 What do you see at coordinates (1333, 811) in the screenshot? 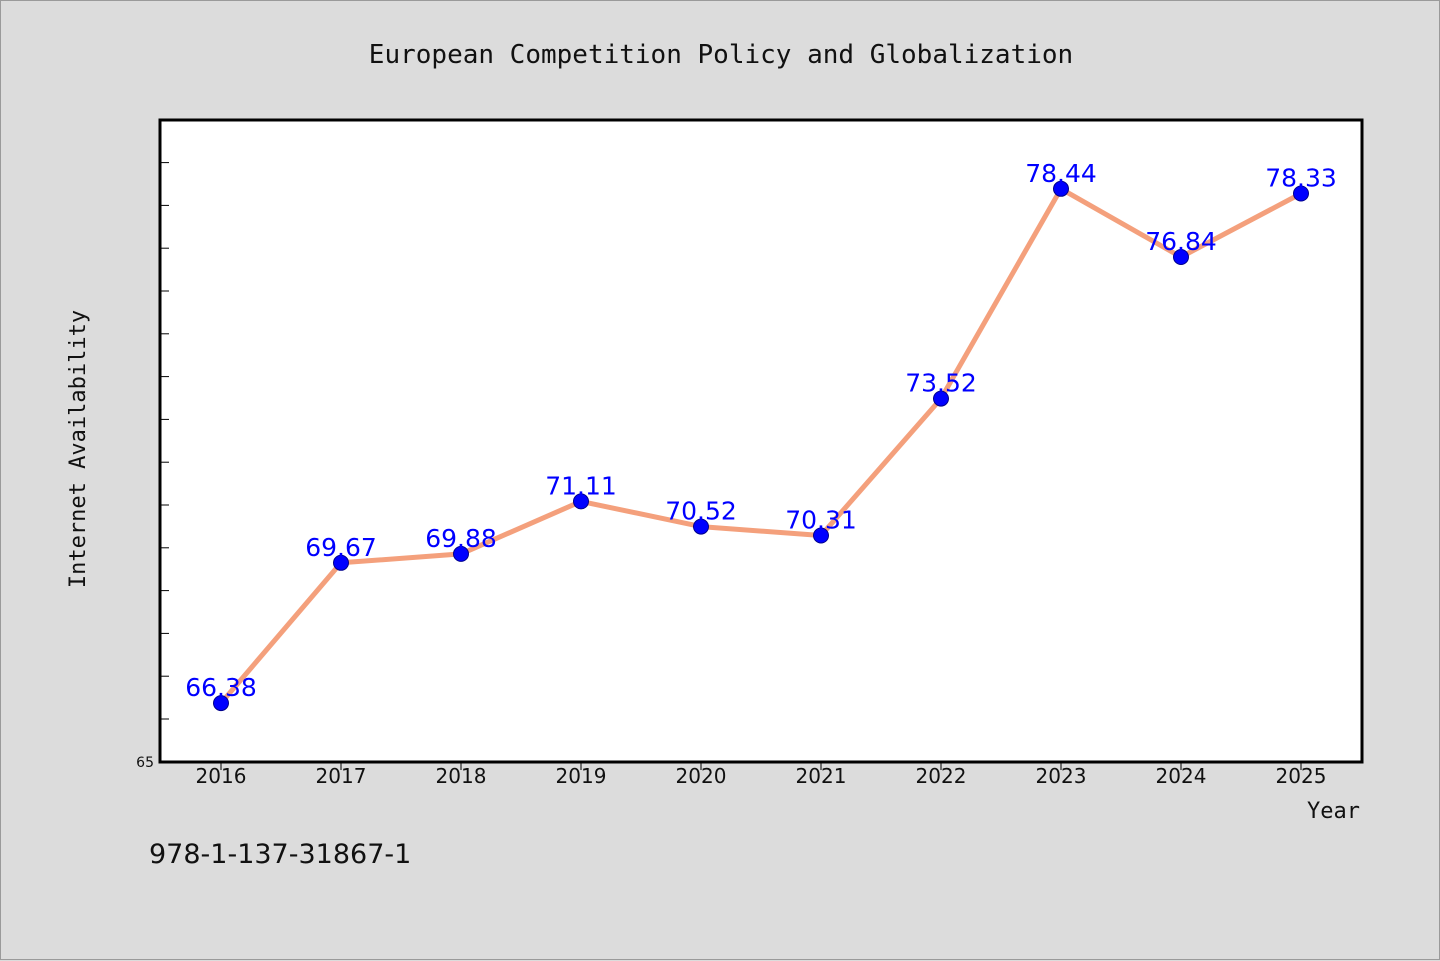
I see `x-axis-label: Year` at bounding box center [1333, 811].